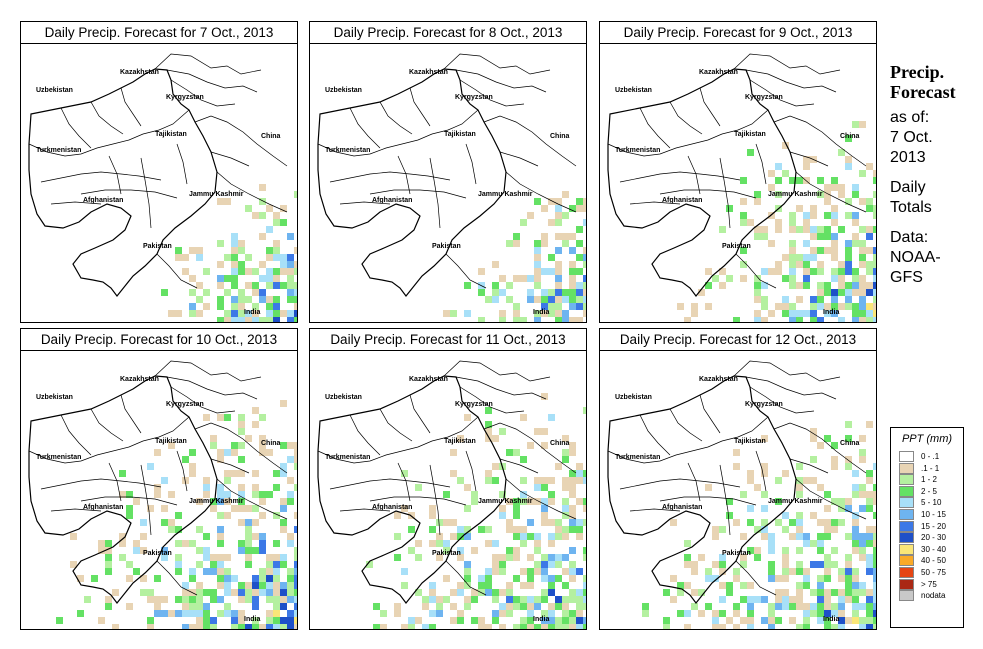 This screenshot has height=649, width=983. I want to click on legend-label: nodata, so click(933, 596).